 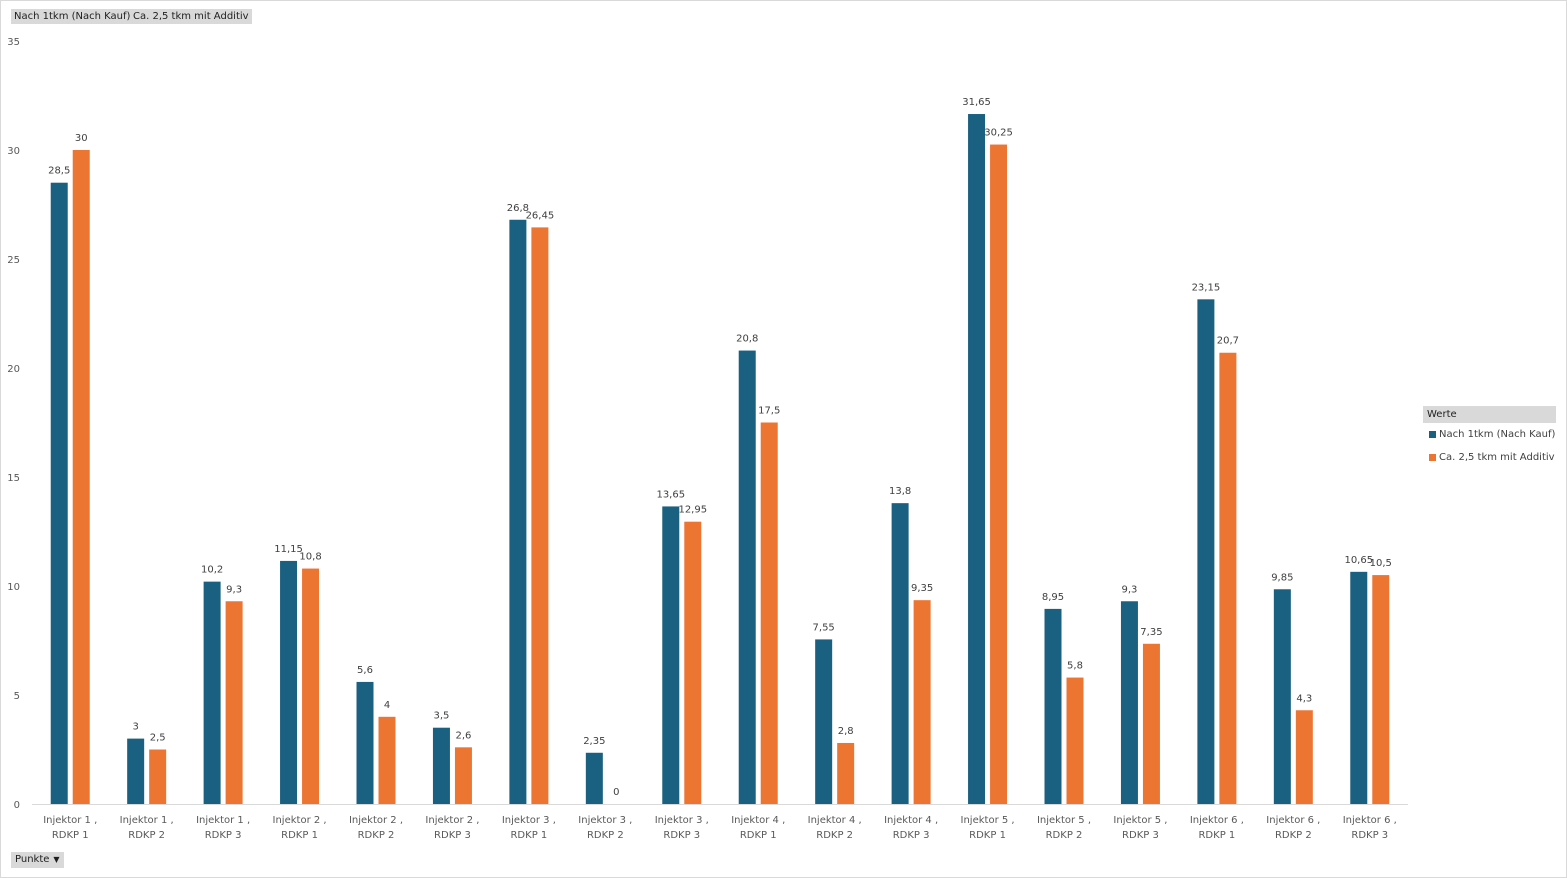 I want to click on pivot-field-button-nach-1tkm: Nach 1tkm (Nach Kauf), so click(x=72, y=16).